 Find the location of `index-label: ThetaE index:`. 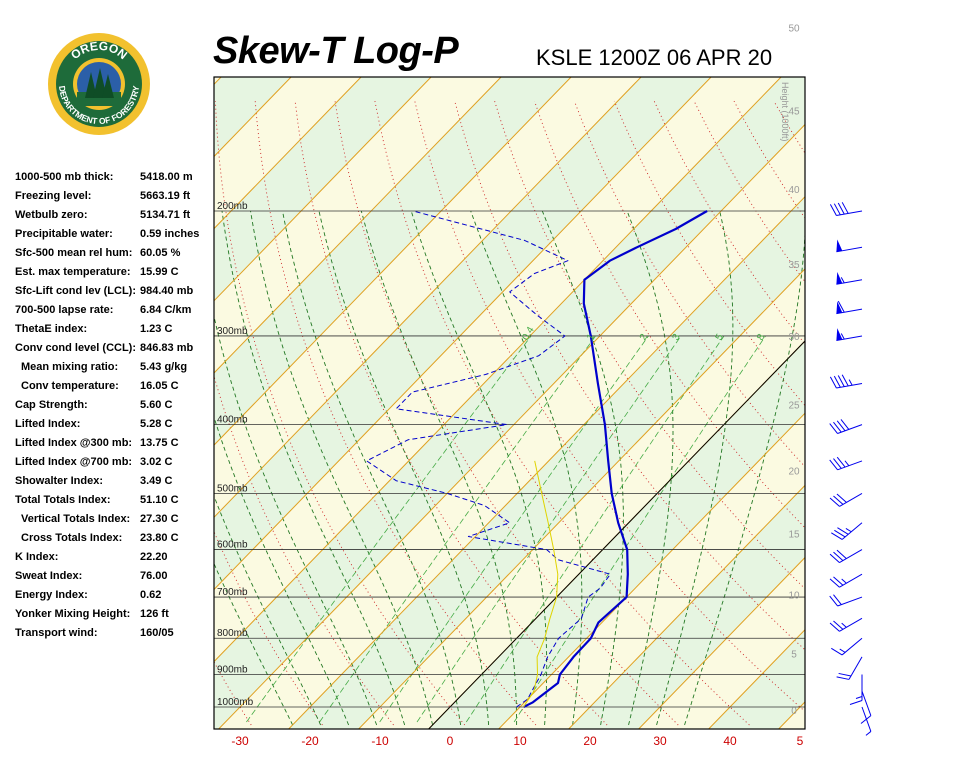

index-label: ThetaE index: is located at coordinates (51, 329).